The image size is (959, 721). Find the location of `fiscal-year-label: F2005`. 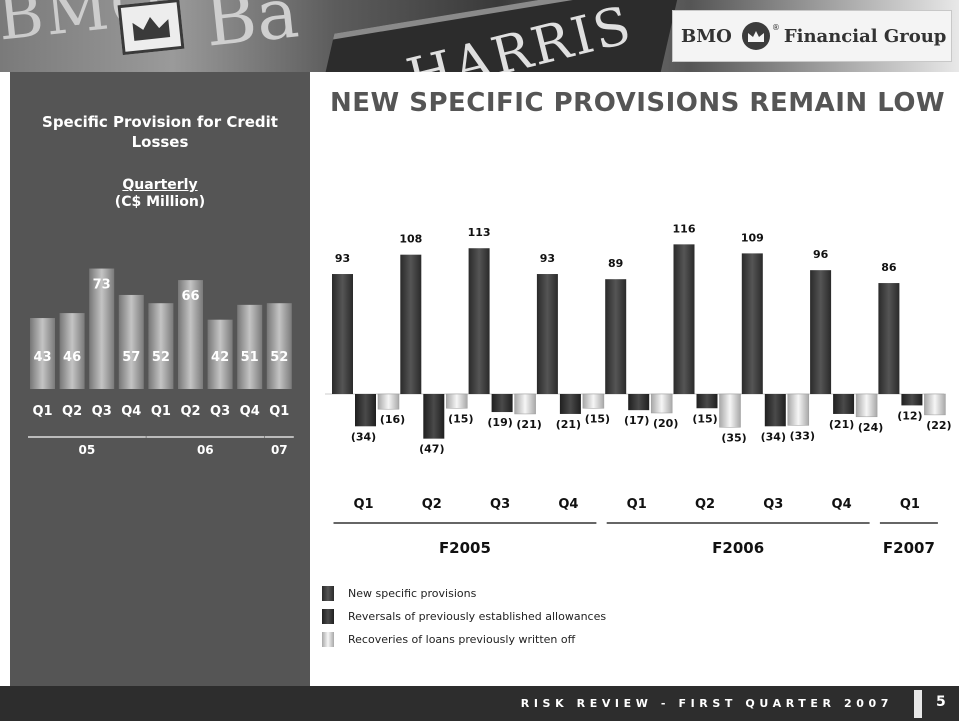

fiscal-year-label: F2005 is located at coordinates (465, 548).